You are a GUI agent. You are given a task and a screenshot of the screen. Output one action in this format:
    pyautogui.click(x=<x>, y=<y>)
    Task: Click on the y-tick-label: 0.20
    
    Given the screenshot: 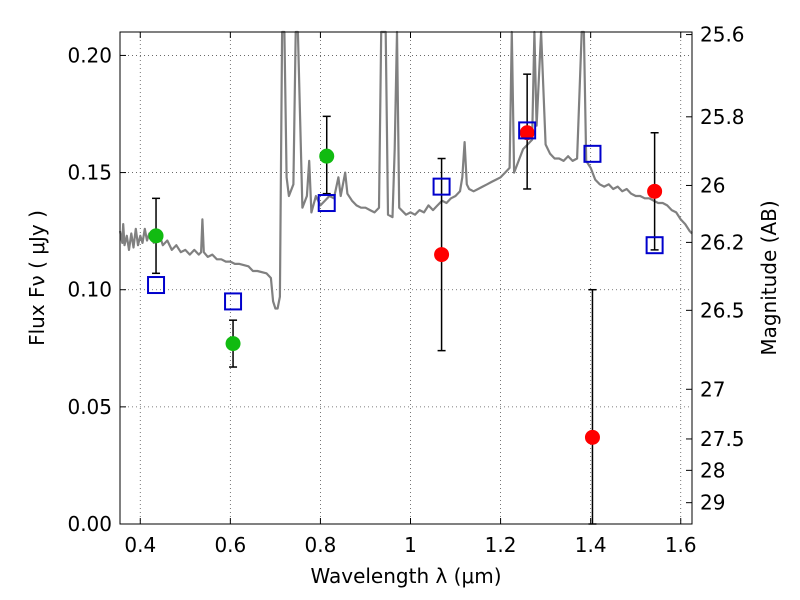 What is the action you would take?
    pyautogui.click(x=89, y=55)
    